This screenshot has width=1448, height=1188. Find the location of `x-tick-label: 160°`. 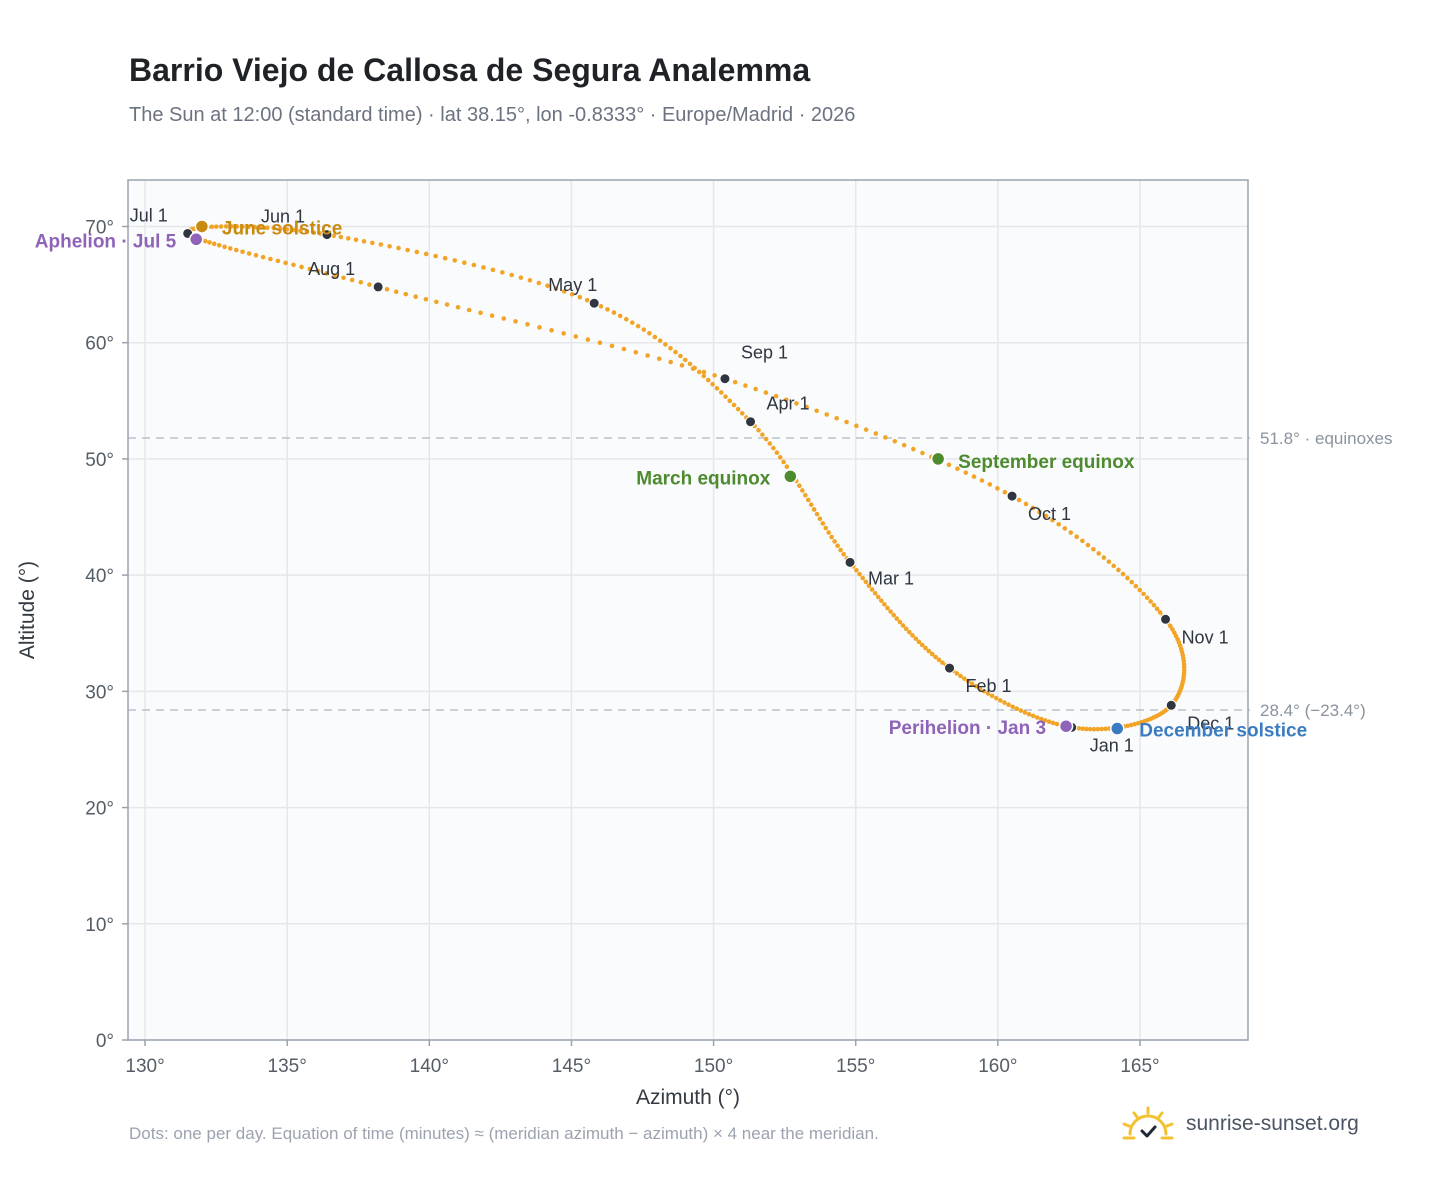

x-tick-label: 160° is located at coordinates (997, 1066).